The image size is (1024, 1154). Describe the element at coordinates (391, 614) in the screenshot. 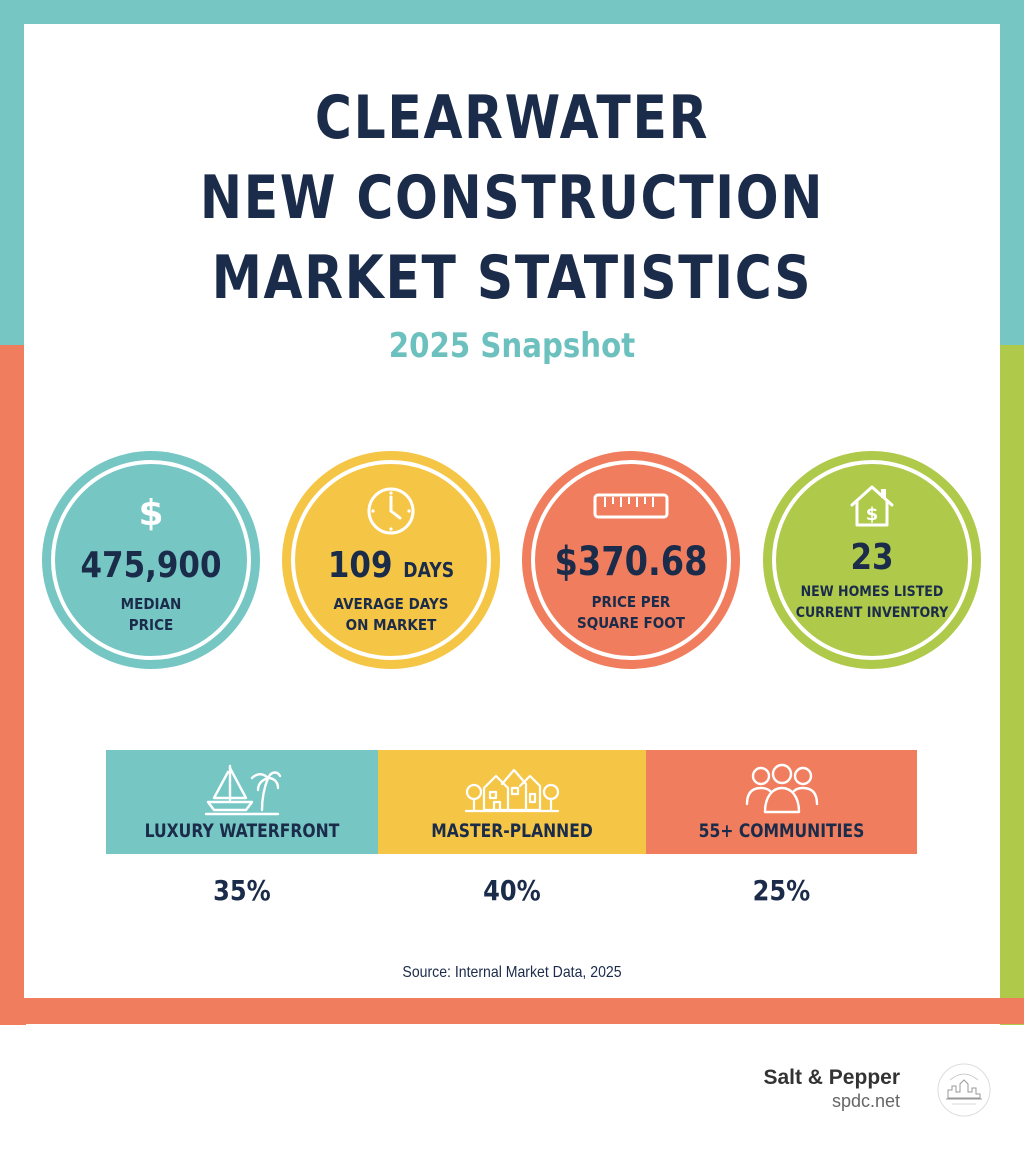

I see `stat-label: AVERAGE DAYS ON MARKET` at that location.